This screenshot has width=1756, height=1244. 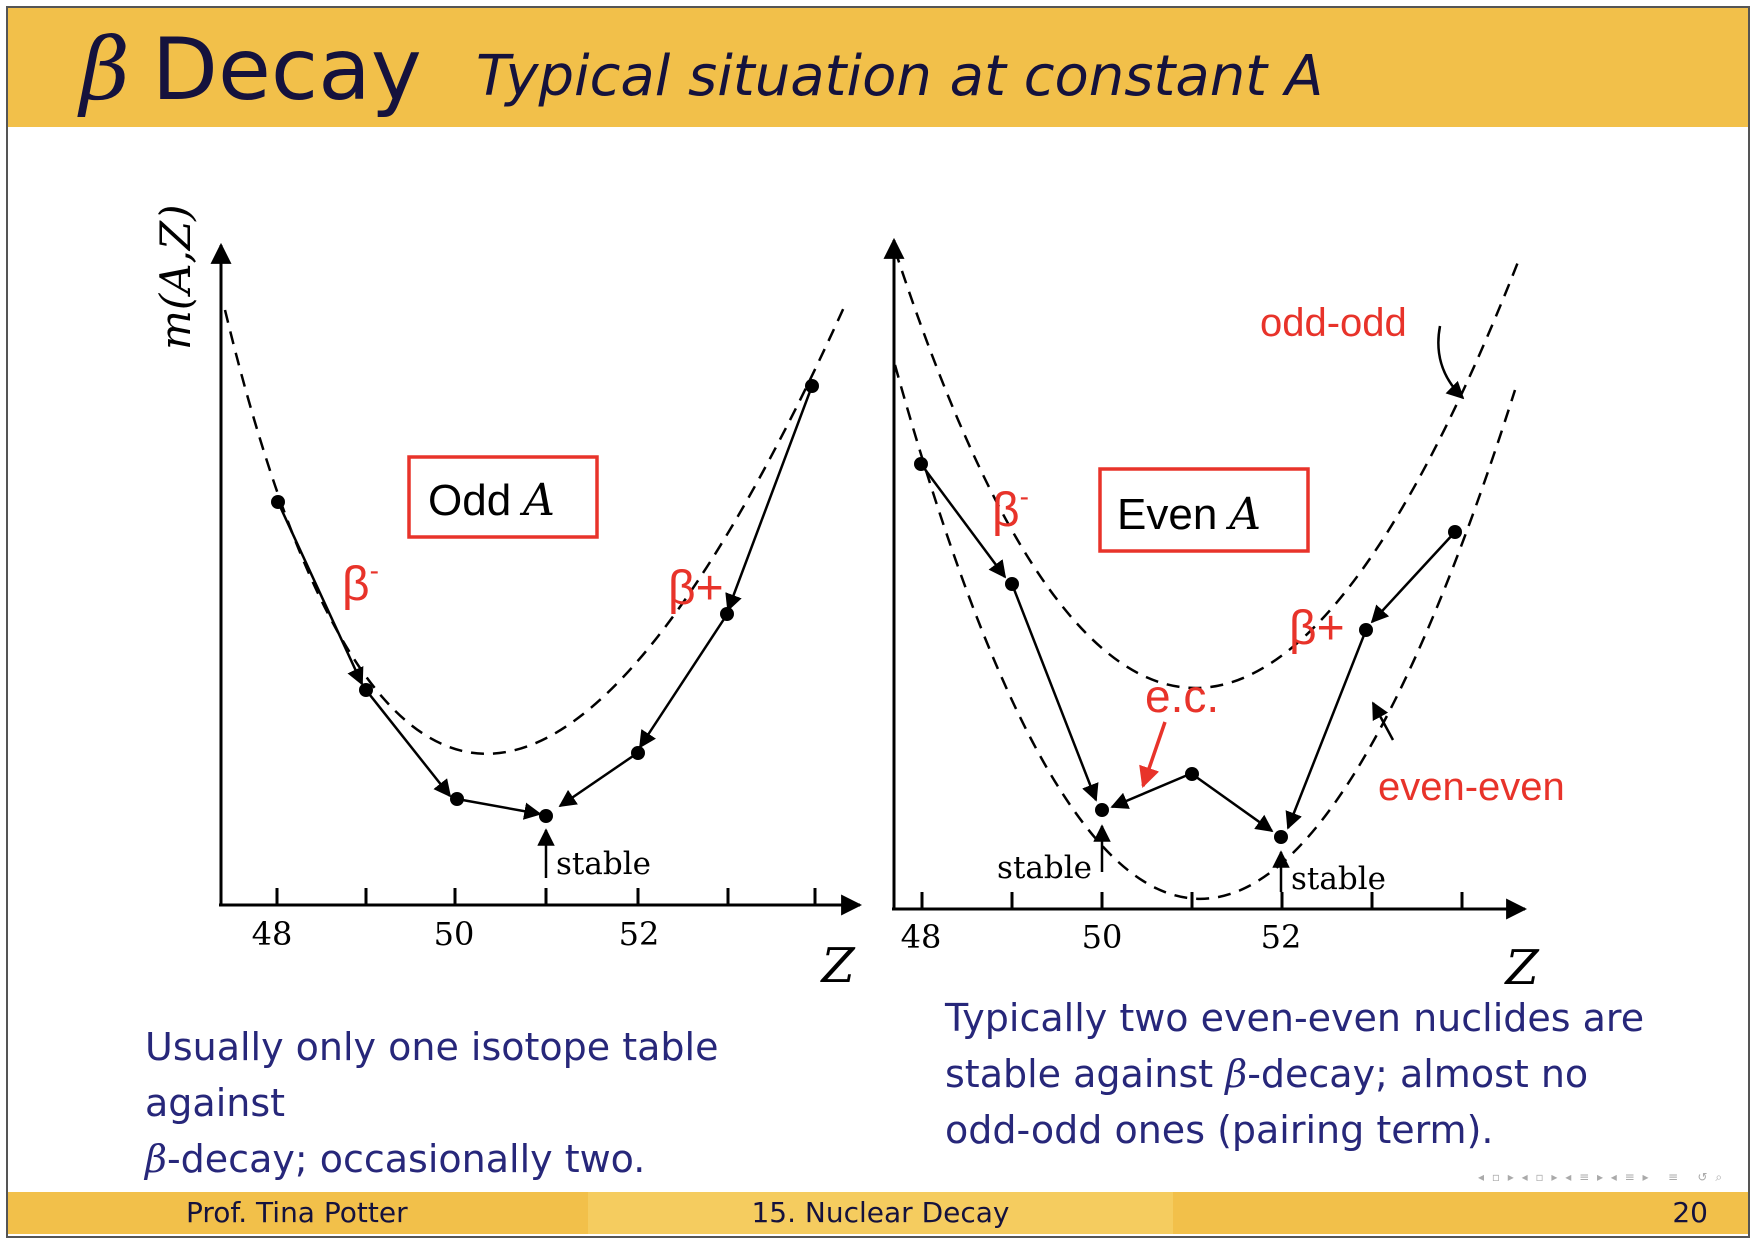 What do you see at coordinates (1267, 1074) in the screenshot?
I see `even-a-caption-line-2: stable against β-decay; almost no` at bounding box center [1267, 1074].